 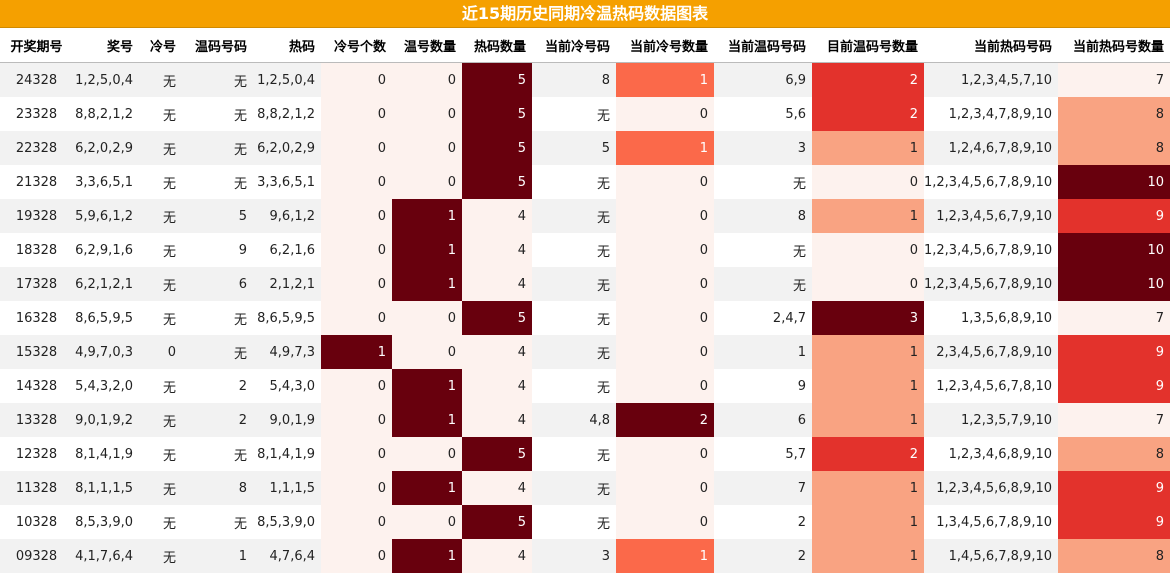 What do you see at coordinates (1006, 318) in the screenshot?
I see `table-cell: 1,3,5,6,8,9,10` at bounding box center [1006, 318].